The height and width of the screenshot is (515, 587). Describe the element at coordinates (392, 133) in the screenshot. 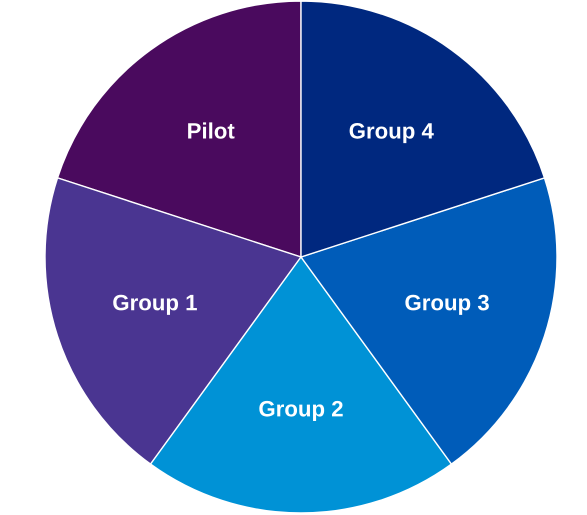

I see `slice-label: Group 4` at that location.